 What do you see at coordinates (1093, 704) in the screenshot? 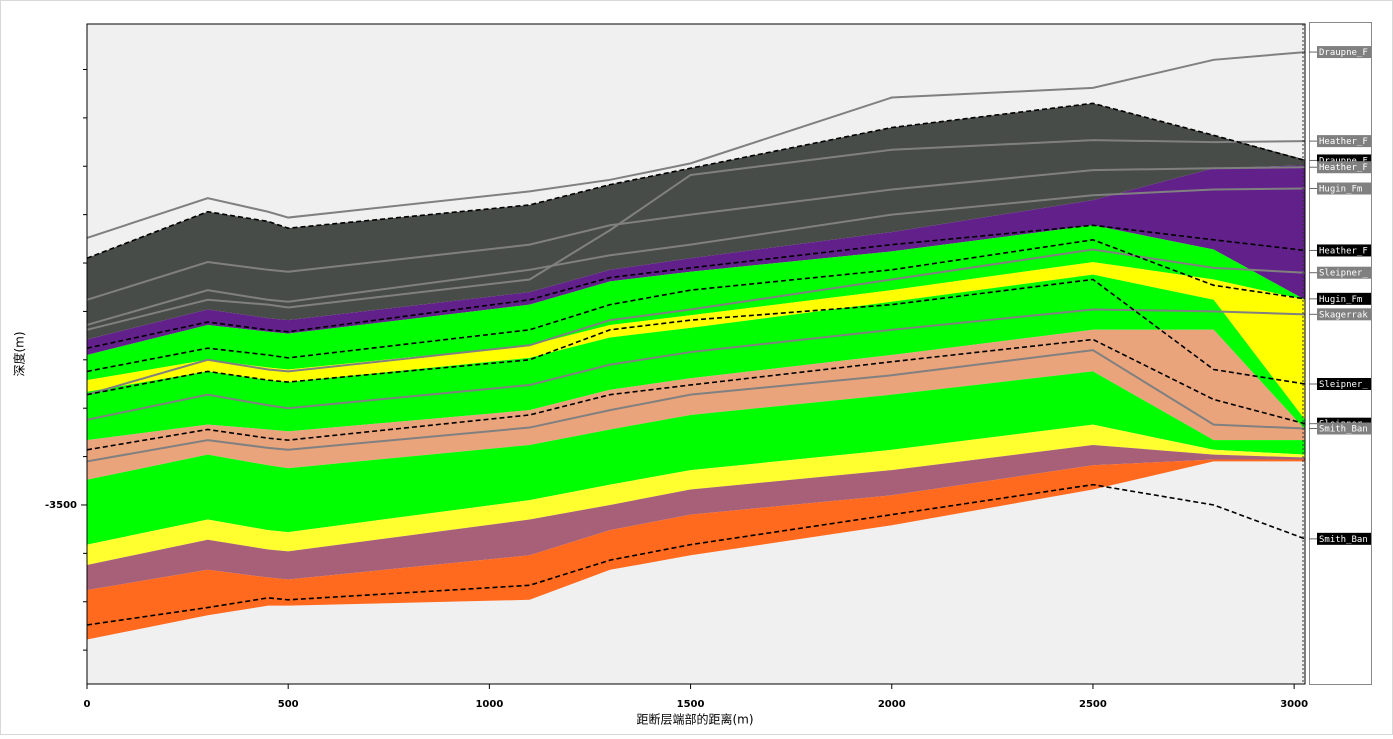
I see `x-tick-label: 2500` at bounding box center [1093, 704].